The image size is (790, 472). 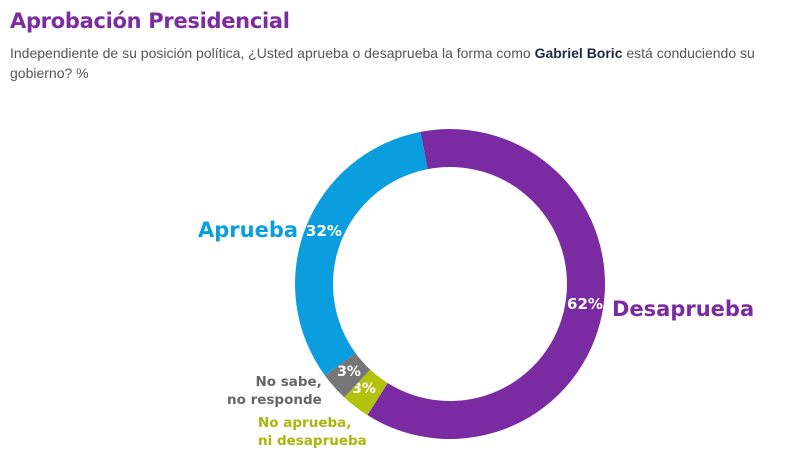 What do you see at coordinates (248, 230) in the screenshot?
I see `legend-aprueba: Aprueba` at bounding box center [248, 230].